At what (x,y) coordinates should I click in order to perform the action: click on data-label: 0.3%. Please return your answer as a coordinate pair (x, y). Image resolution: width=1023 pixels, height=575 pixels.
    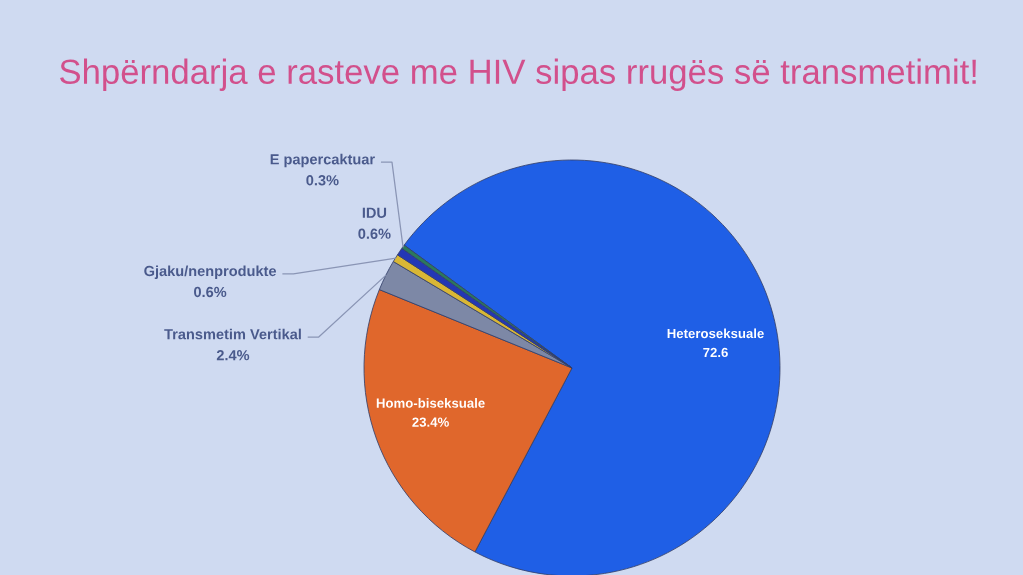
    Looking at the image, I should click on (322, 180).